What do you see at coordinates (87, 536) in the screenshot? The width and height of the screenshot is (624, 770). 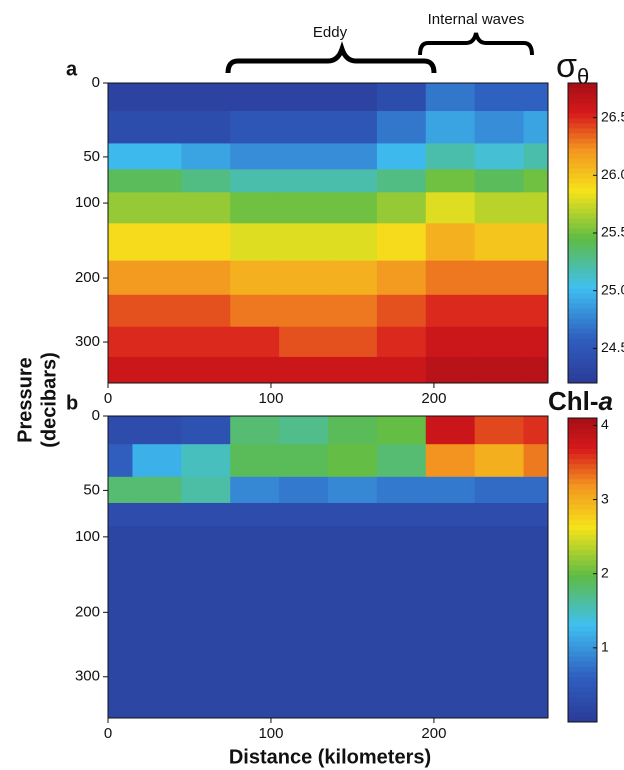 I see `y-tick-label: 100` at bounding box center [87, 536].